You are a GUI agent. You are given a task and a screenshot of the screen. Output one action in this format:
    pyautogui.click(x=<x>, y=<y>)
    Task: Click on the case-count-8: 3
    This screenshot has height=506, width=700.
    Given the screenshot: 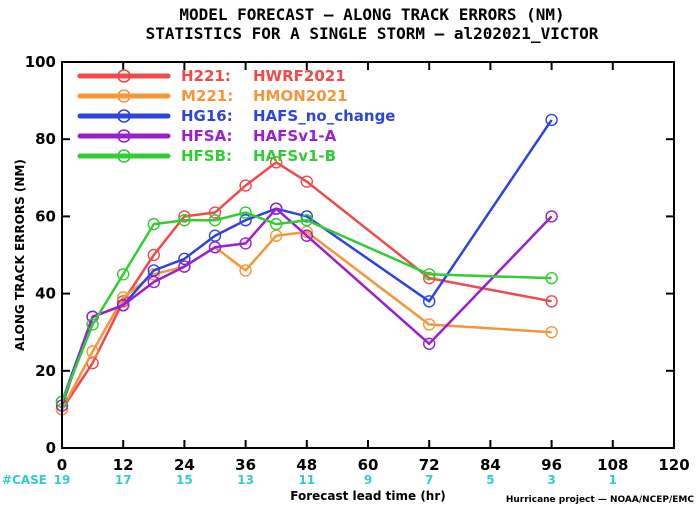 What is the action you would take?
    pyautogui.click(x=551, y=480)
    